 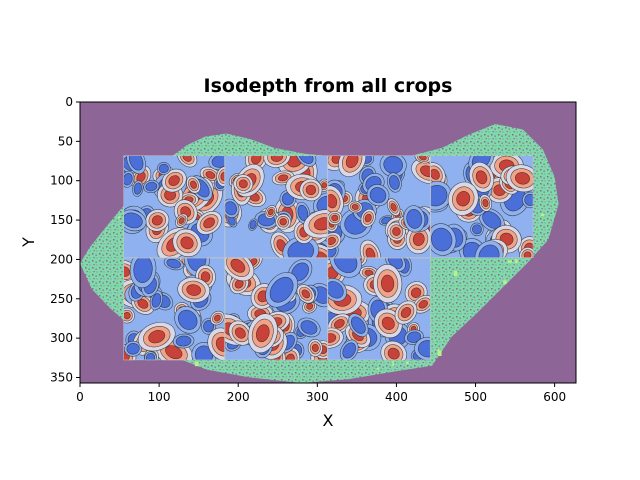 I want to click on y-tick-label: 350, so click(x=61, y=377).